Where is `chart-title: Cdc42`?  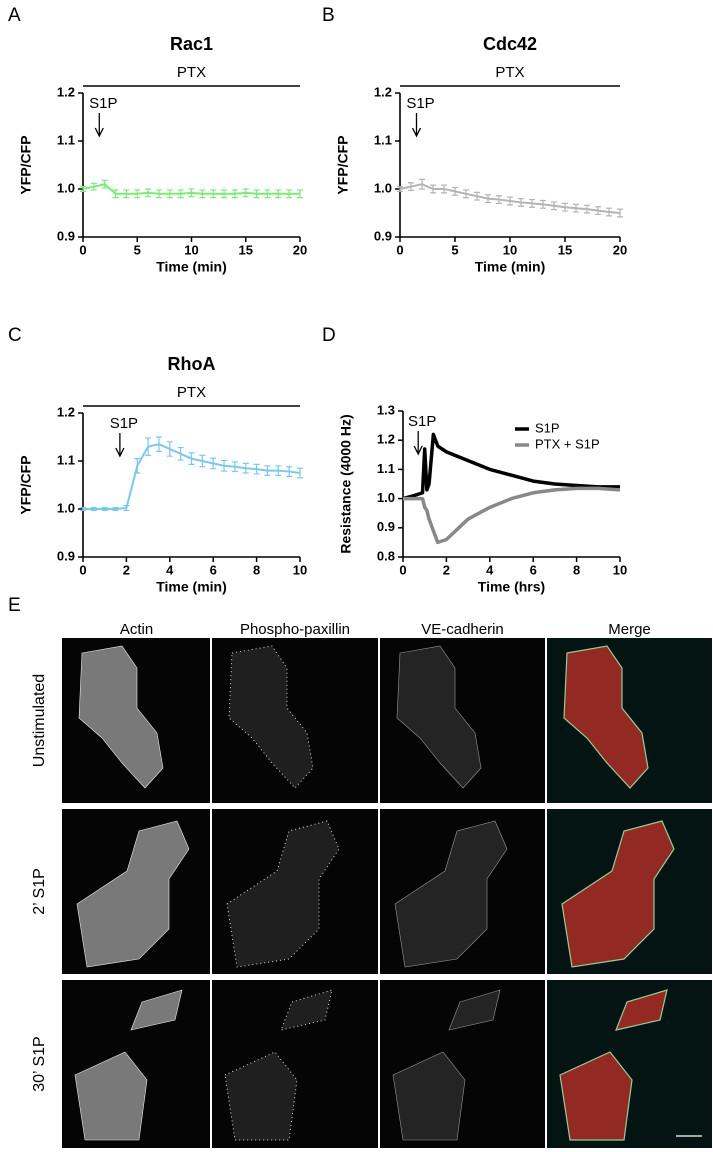 chart-title: Cdc42 is located at coordinates (510, 44).